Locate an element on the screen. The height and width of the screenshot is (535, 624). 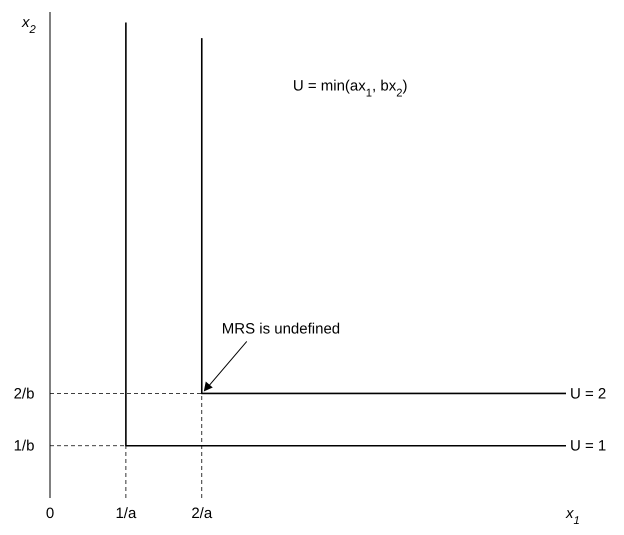
x-tick-label: 1/a is located at coordinates (126, 513).